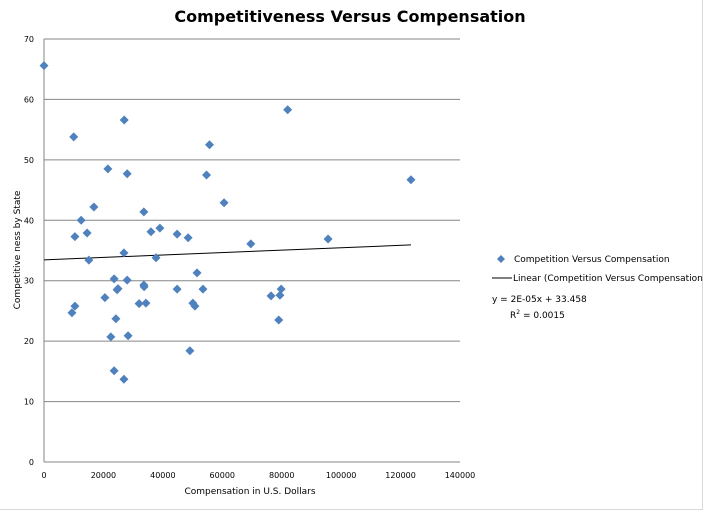  I want to click on y-tick-label: 0, so click(31, 462).